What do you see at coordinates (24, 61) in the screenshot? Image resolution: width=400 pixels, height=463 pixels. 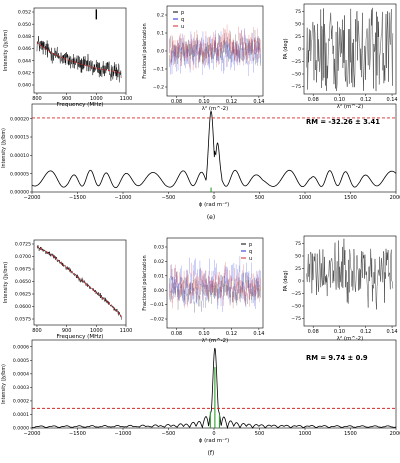 I see `y-tick-label: 0.044` at bounding box center [24, 61].